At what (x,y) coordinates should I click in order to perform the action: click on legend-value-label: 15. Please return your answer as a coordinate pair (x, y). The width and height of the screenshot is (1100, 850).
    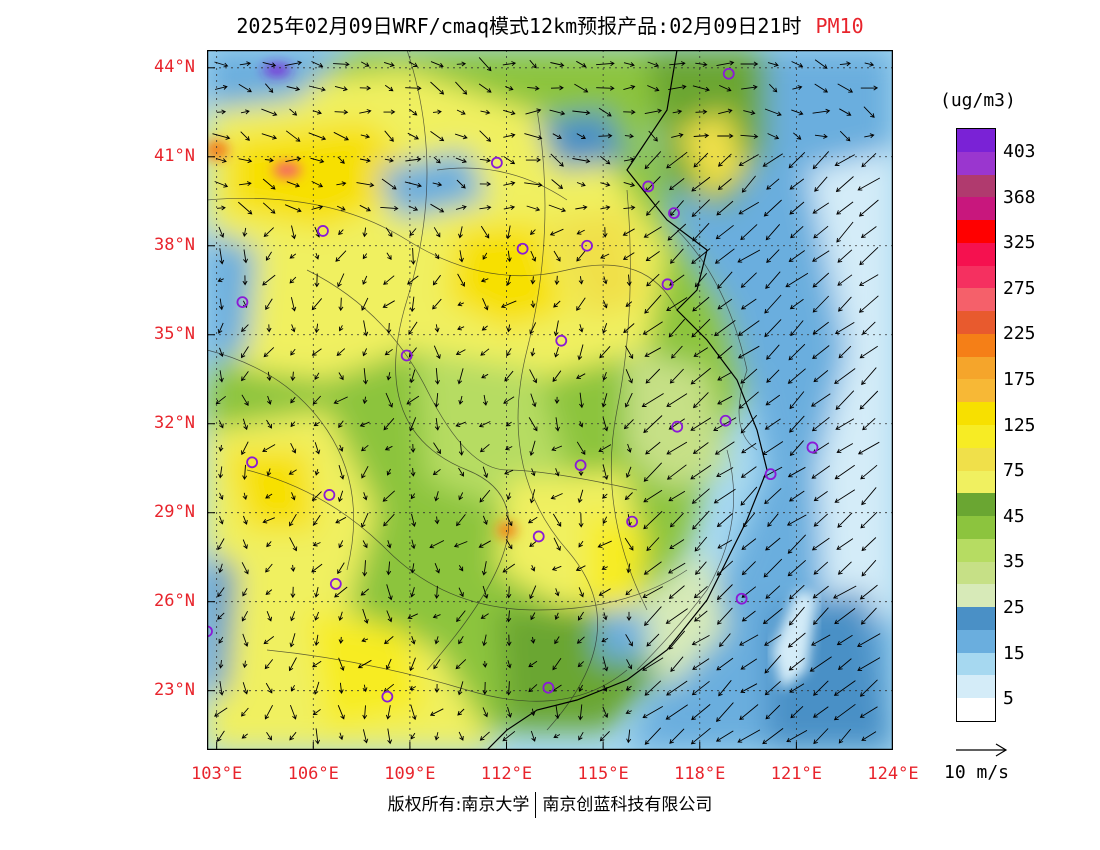
    Looking at the image, I should click on (1014, 653).